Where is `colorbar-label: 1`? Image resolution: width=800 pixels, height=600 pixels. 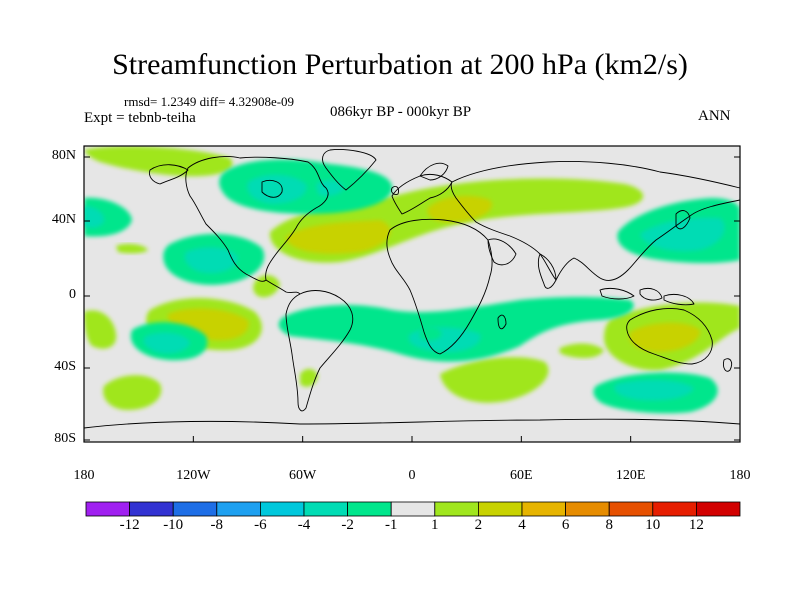
colorbar-label: 1 is located at coordinates (435, 525).